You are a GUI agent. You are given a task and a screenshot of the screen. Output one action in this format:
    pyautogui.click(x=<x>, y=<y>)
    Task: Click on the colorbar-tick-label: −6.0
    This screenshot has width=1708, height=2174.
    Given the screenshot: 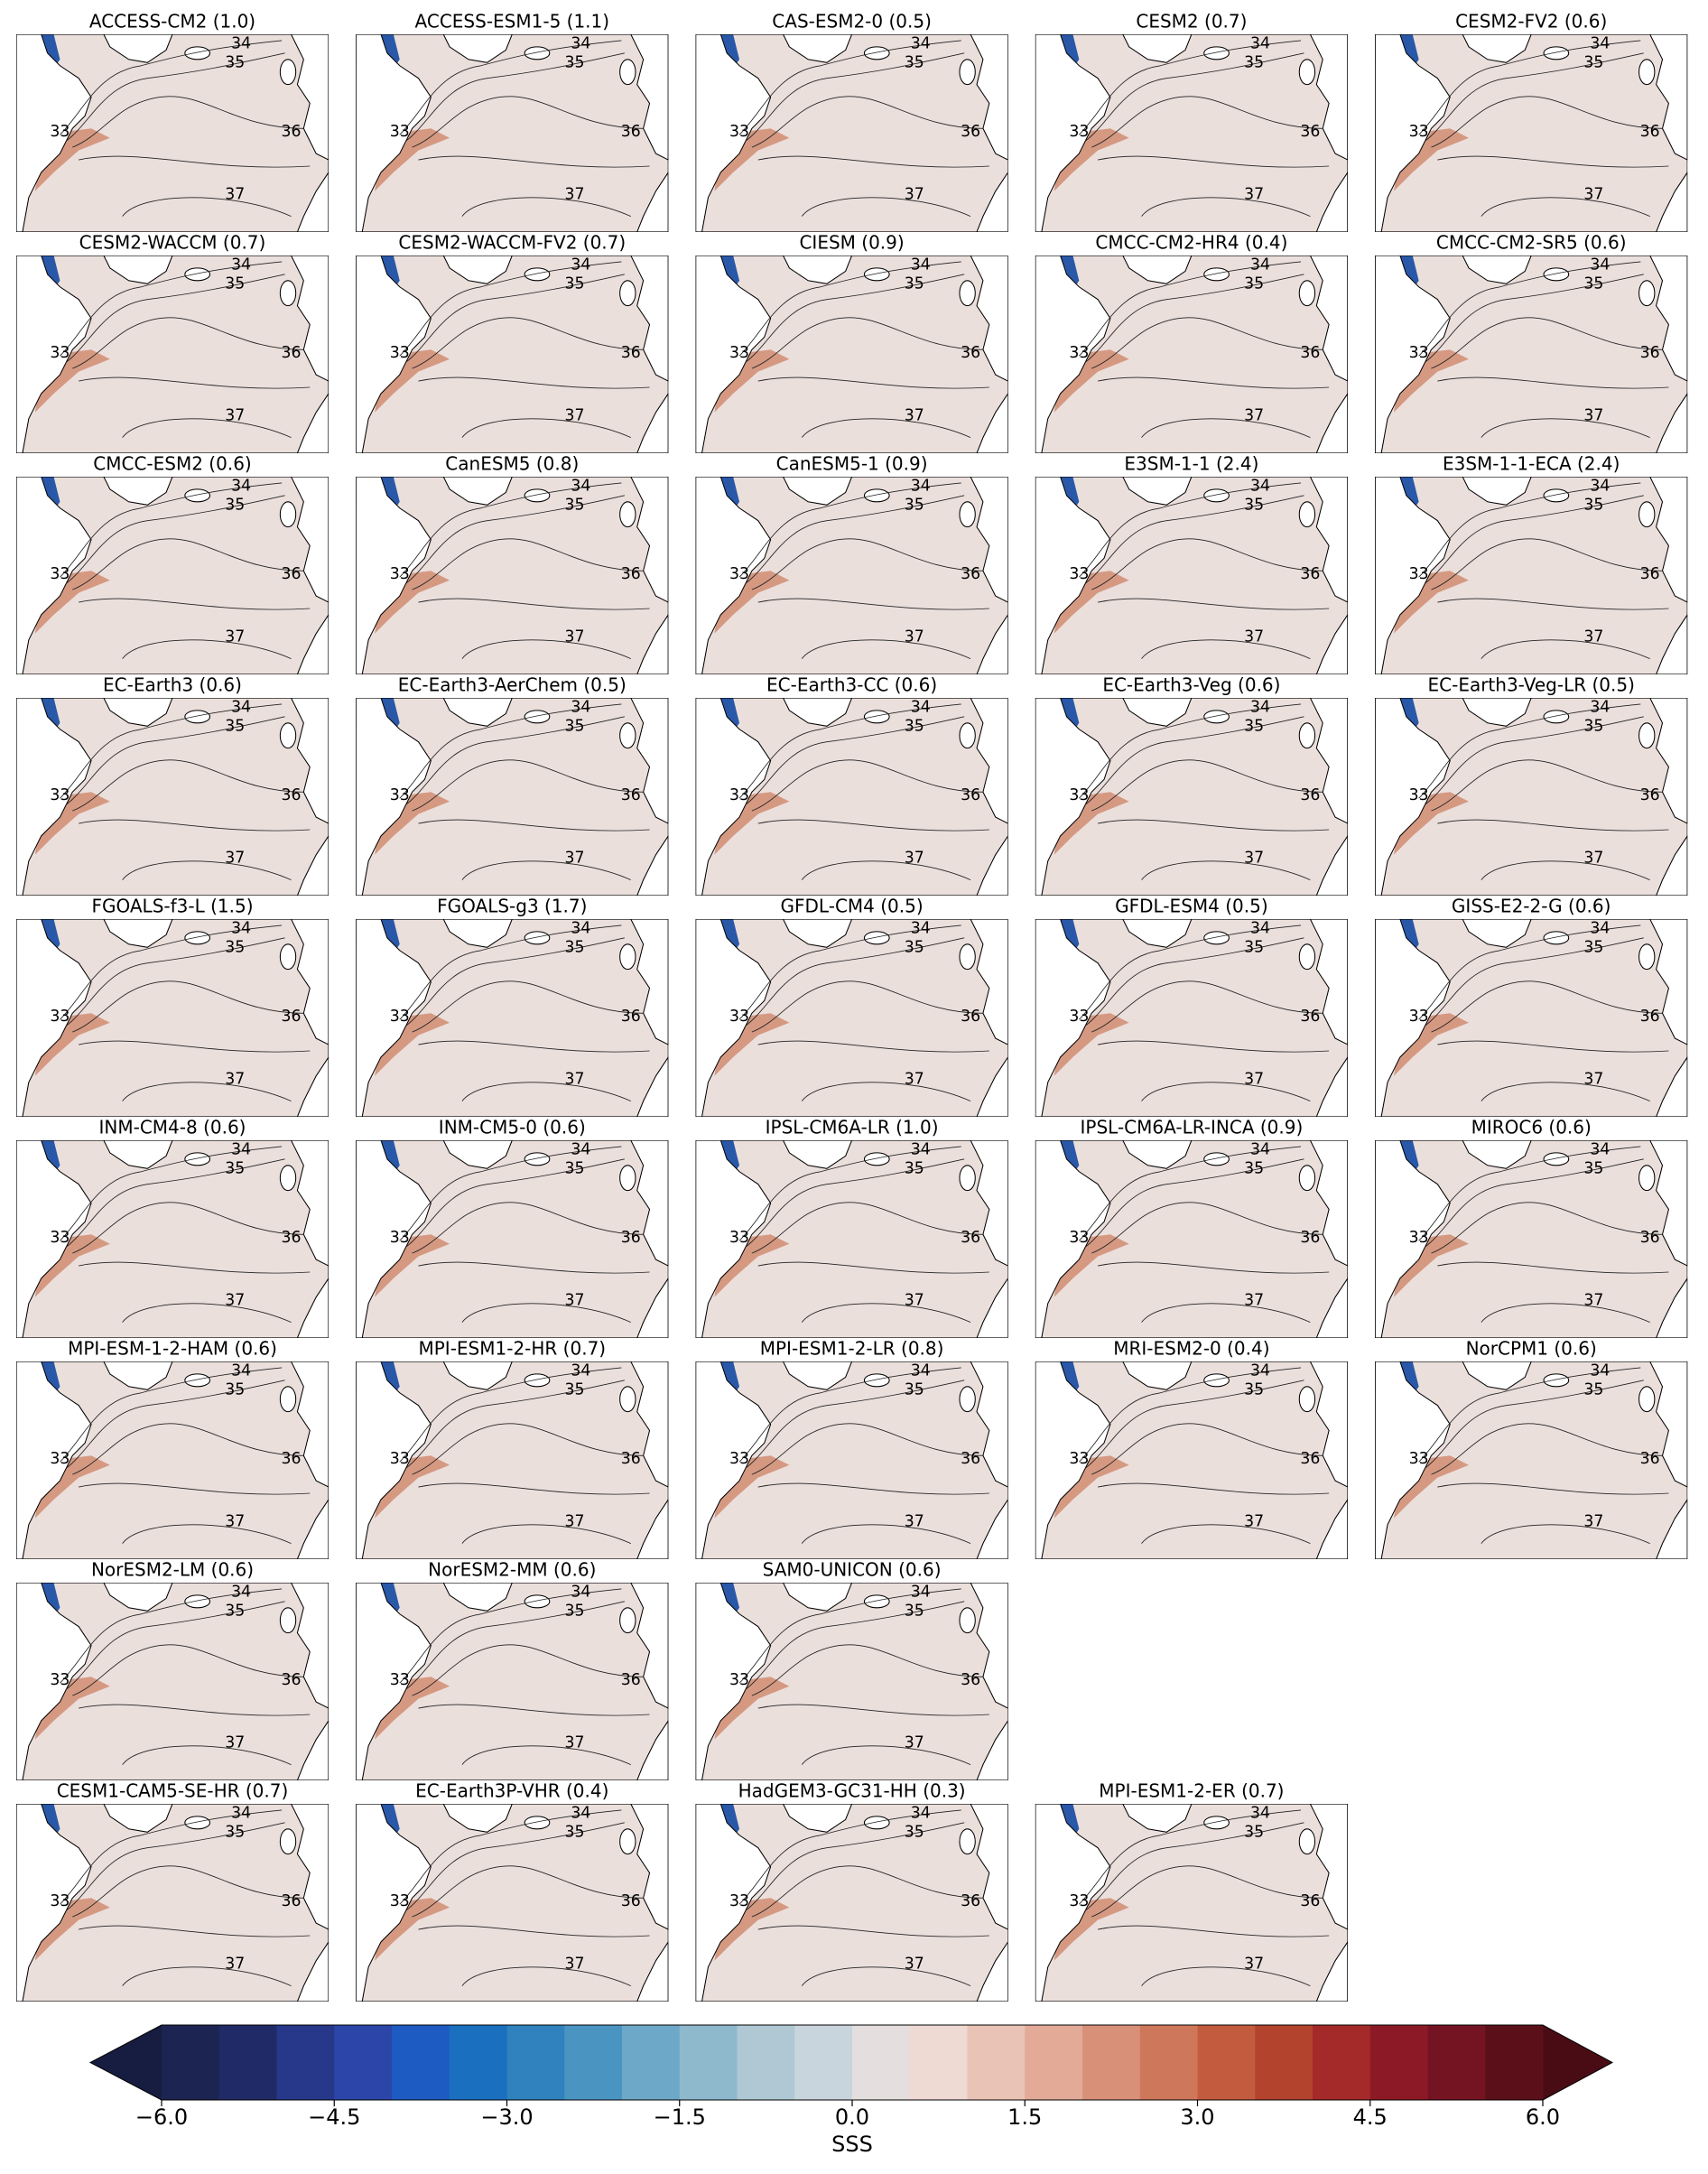 What is the action you would take?
    pyautogui.click(x=161, y=2117)
    